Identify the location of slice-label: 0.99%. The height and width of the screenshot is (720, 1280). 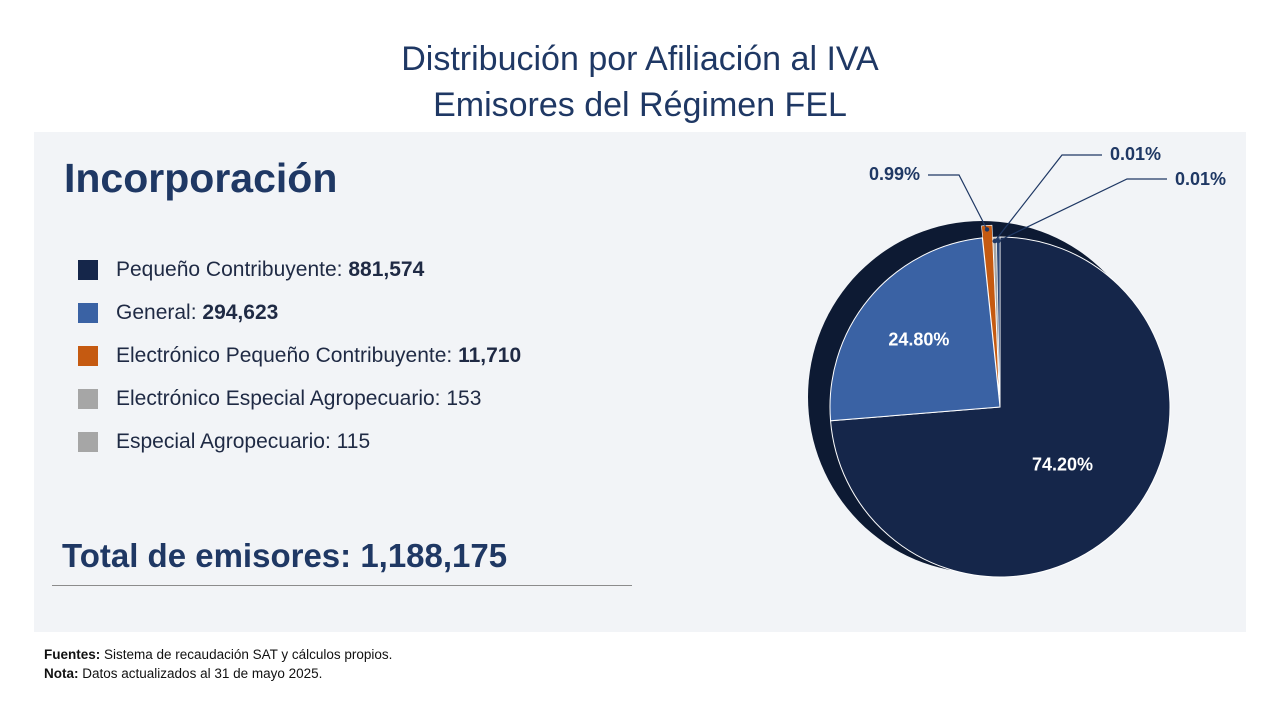
(894, 174).